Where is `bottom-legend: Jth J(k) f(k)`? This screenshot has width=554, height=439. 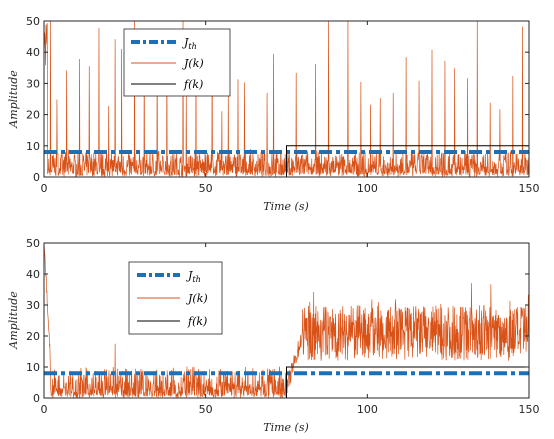
bottom-legend: Jth J(k) f(k) is located at coordinates (175, 298).